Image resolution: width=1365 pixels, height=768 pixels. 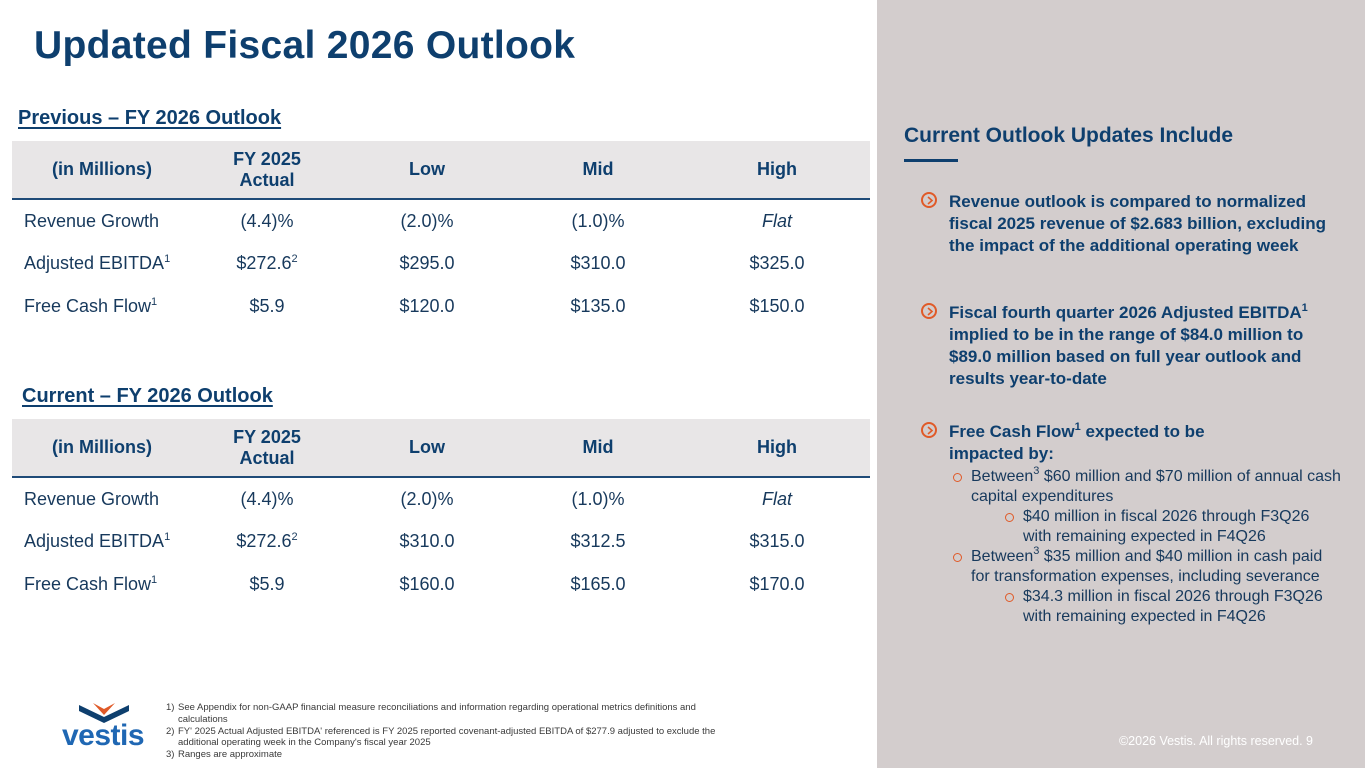 I want to click on footnote: 3) Ranges are approximate, so click(x=224, y=755).